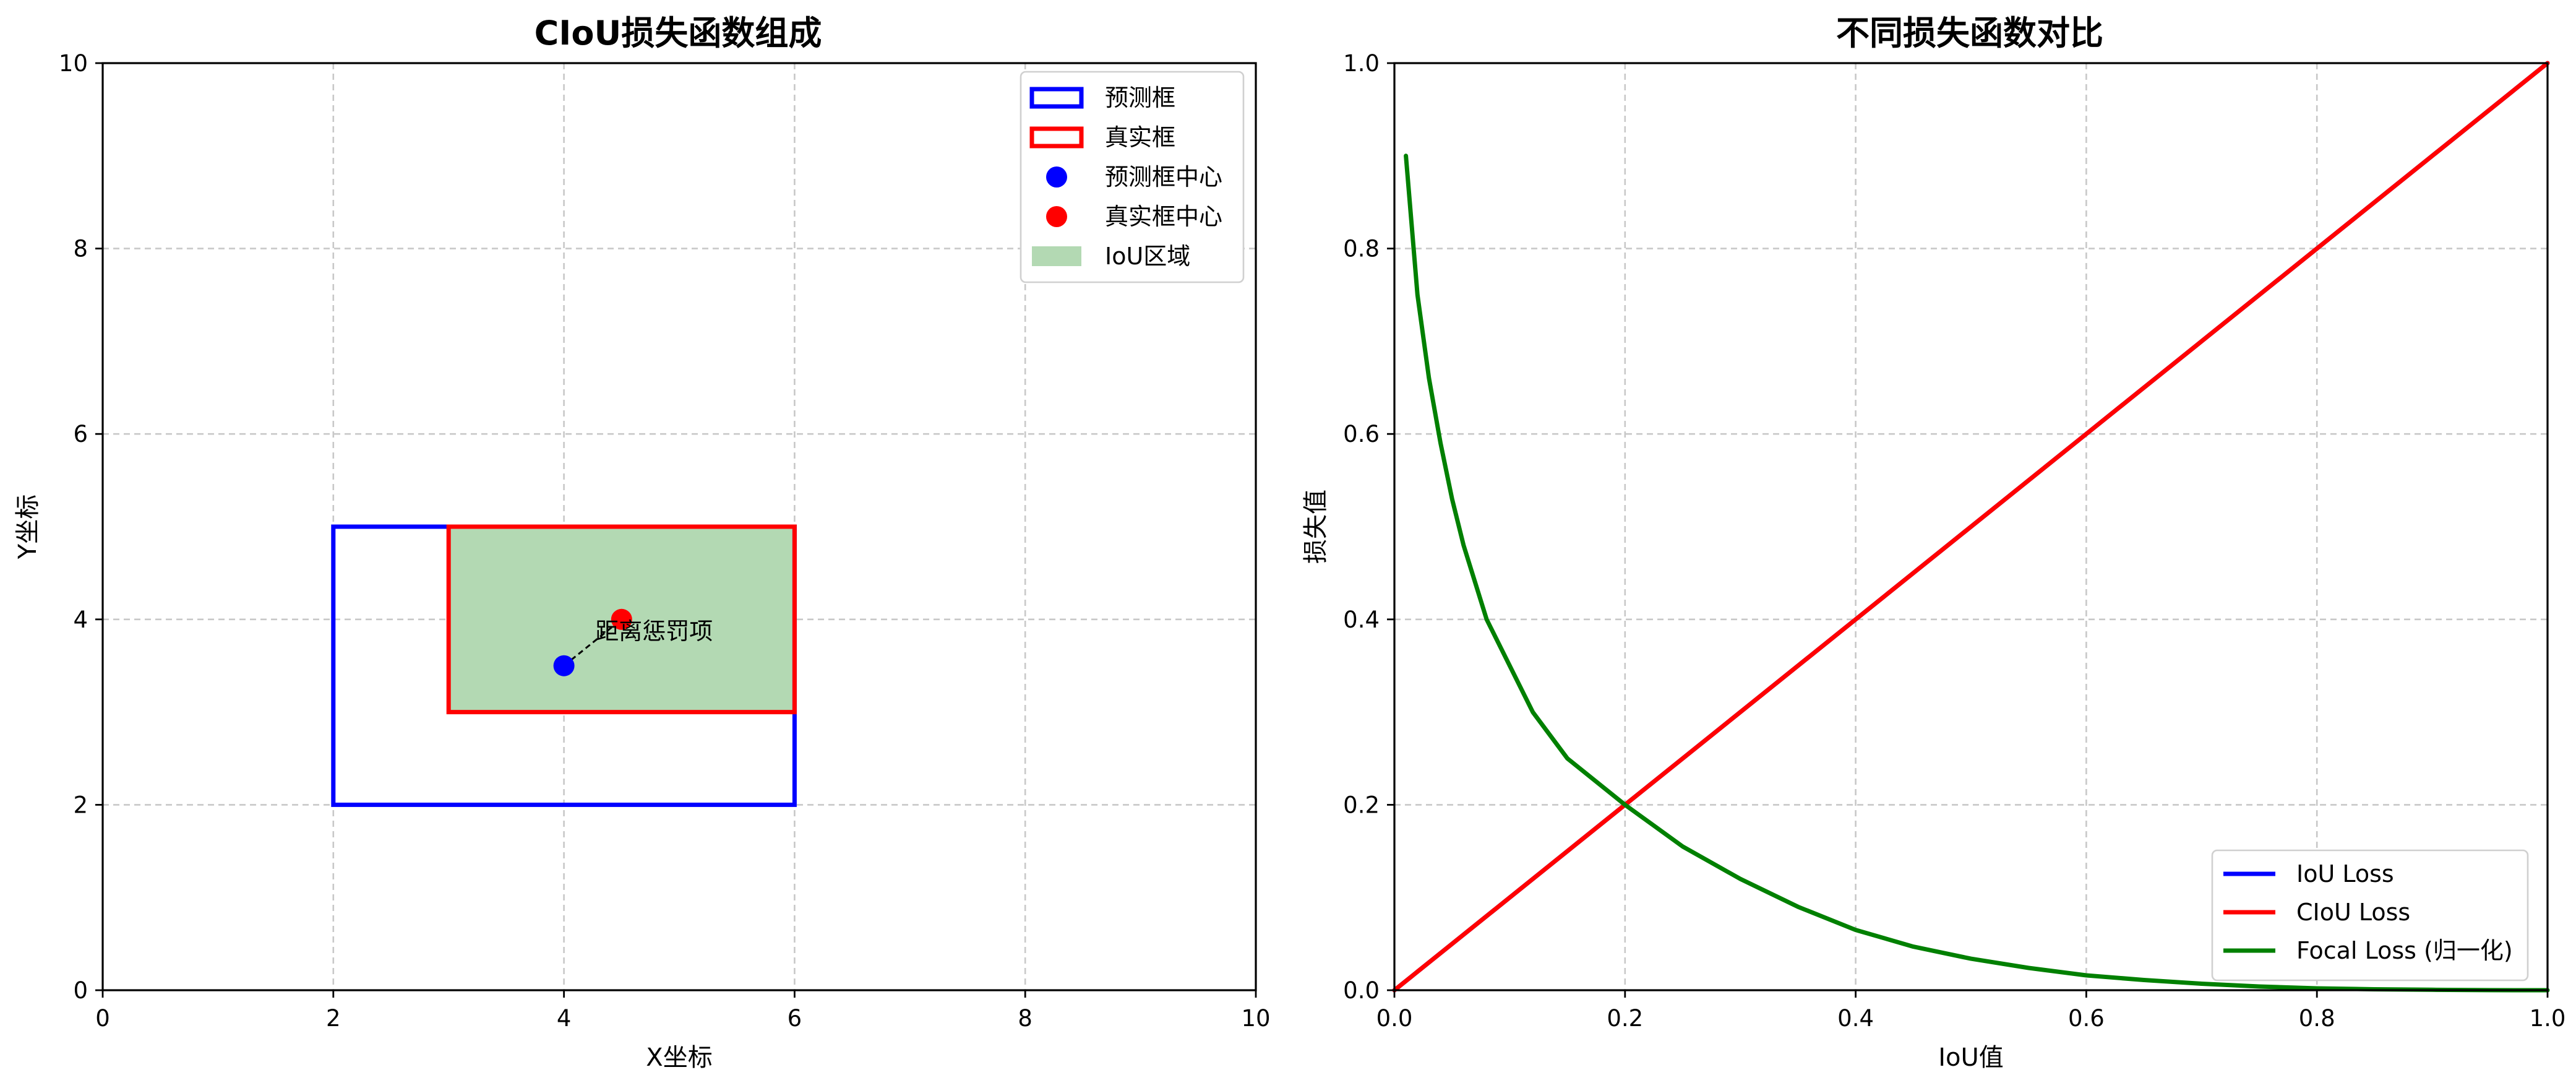  I want to click on right-legend: IoU Loss CIoU Loss Focal Loss (归一化), so click(2370, 915).